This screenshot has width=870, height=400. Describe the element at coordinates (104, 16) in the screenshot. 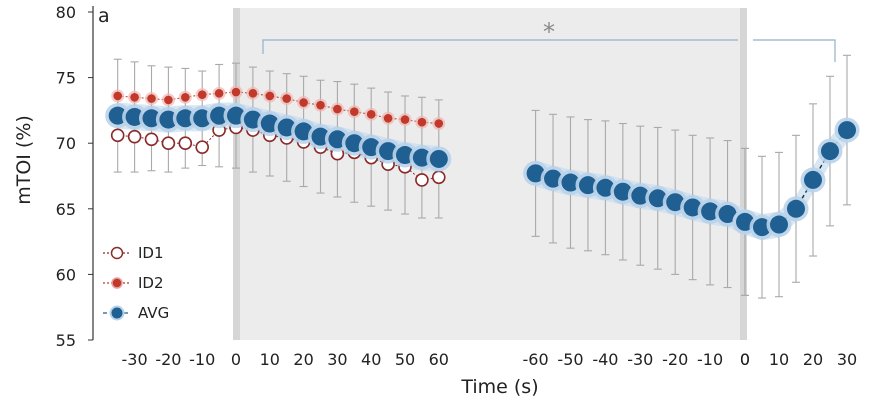

I see `panel-label: a` at that location.